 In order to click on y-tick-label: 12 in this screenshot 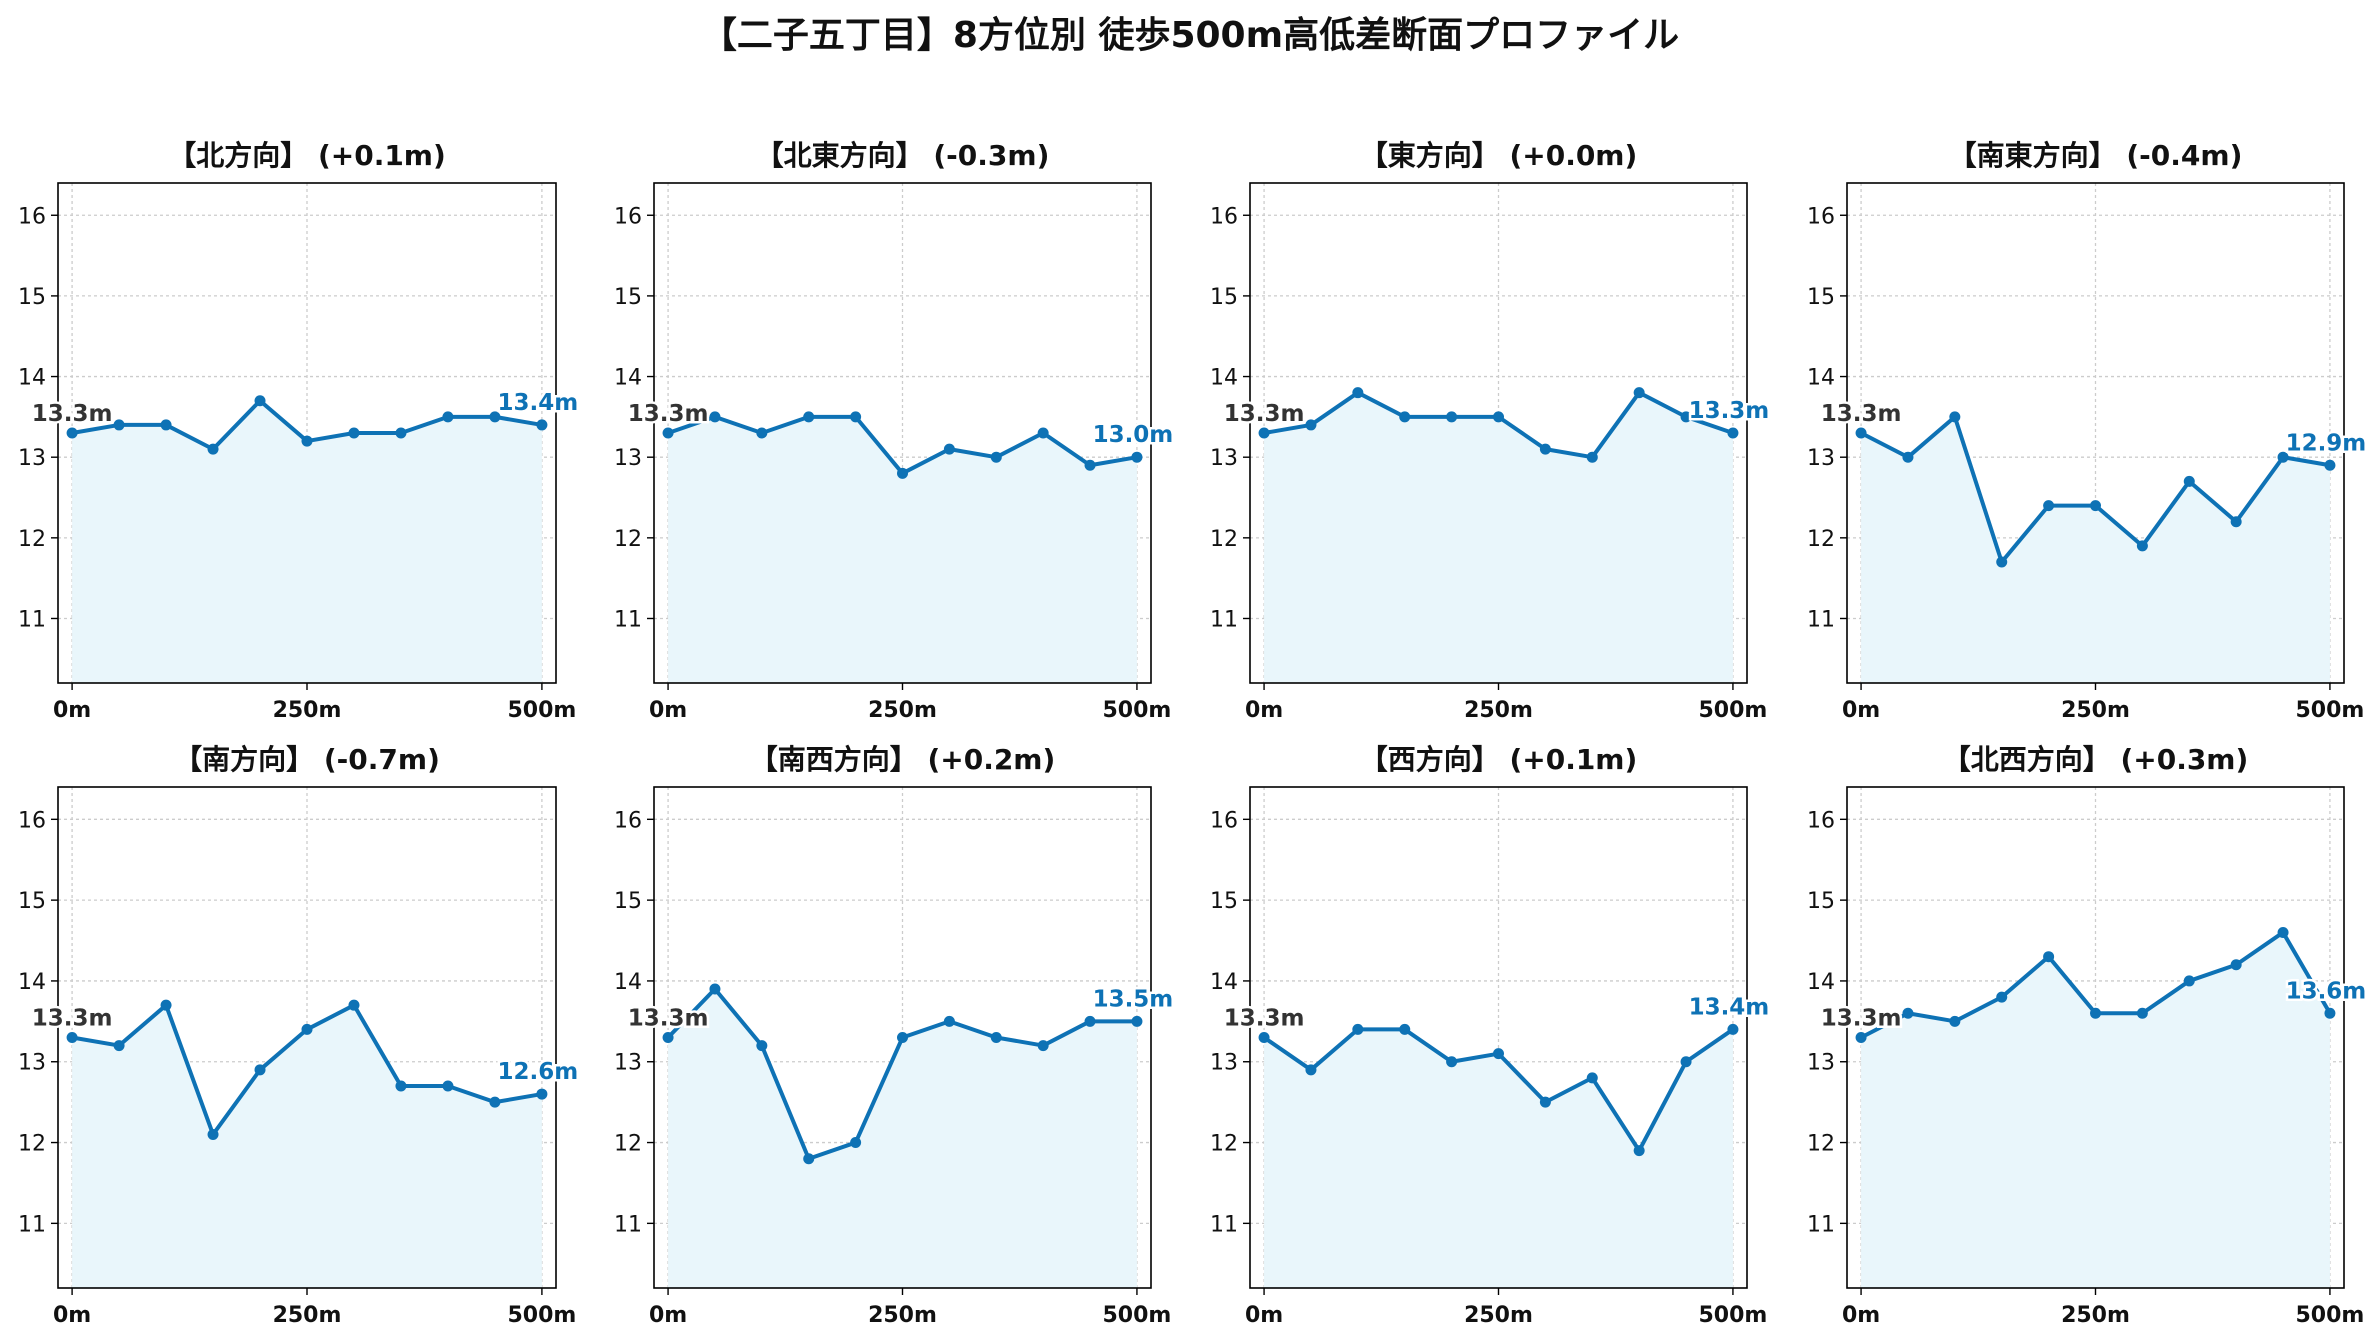, I will do `click(32, 1144)`.